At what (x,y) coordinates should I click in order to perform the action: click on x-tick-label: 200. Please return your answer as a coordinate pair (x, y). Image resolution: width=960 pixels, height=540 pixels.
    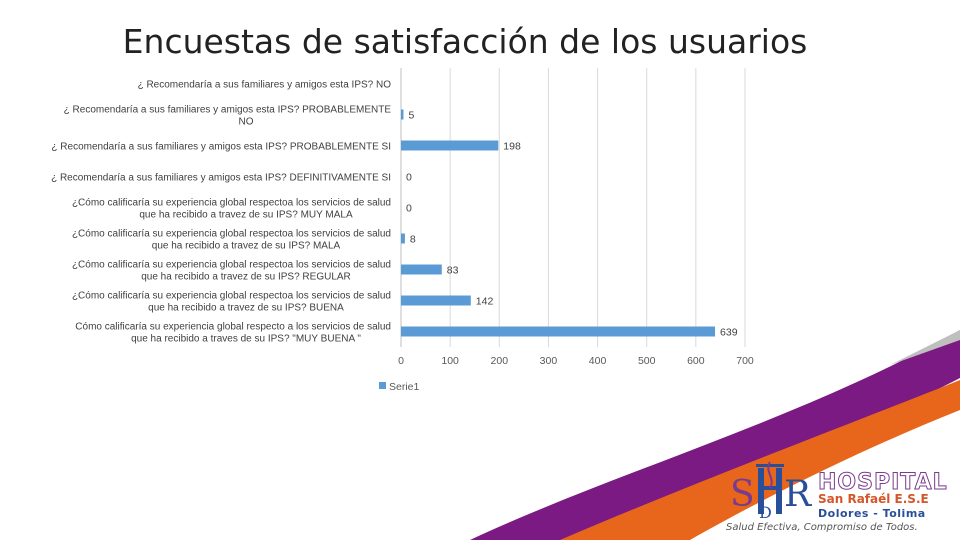
    Looking at the image, I should click on (500, 361).